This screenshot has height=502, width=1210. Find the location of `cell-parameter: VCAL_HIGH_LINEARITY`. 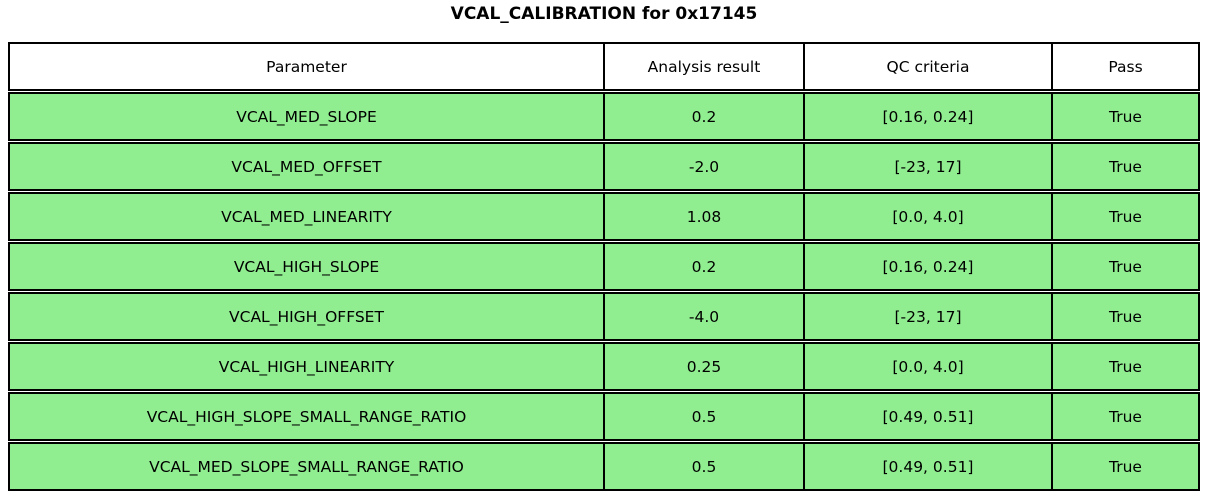

cell-parameter: VCAL_HIGH_LINEARITY is located at coordinates (306, 366).